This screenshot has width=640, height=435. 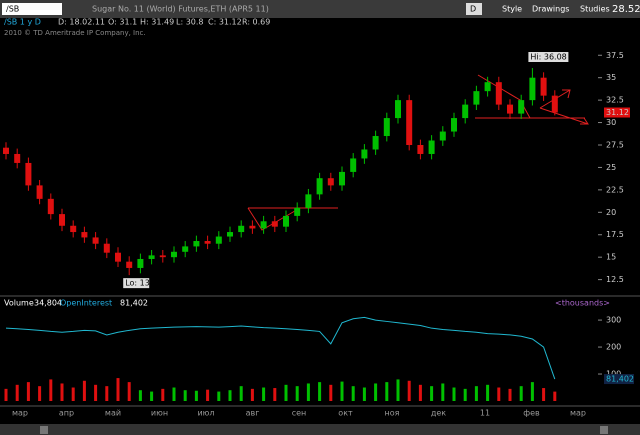 What do you see at coordinates (122, 22) in the screenshot?
I see `ohlc: O: 31.1` at bounding box center [122, 22].